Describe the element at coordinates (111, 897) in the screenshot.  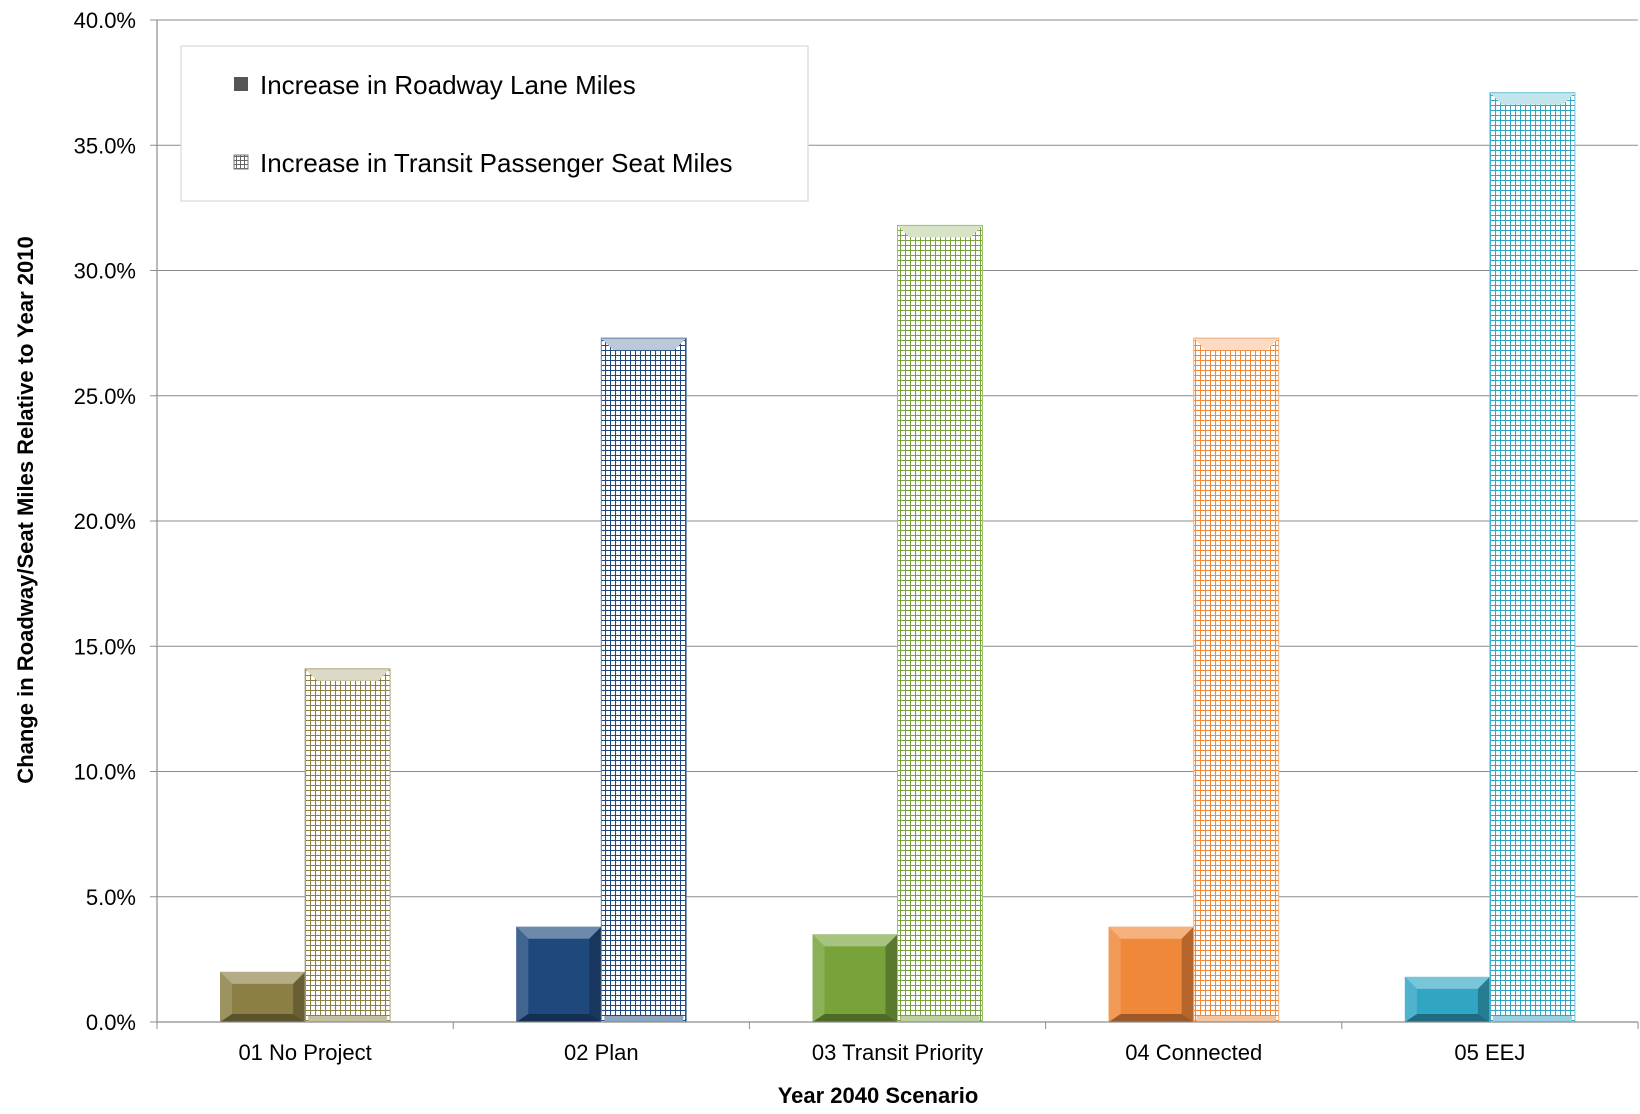
I see `y-tick-label: 5.0%` at that location.